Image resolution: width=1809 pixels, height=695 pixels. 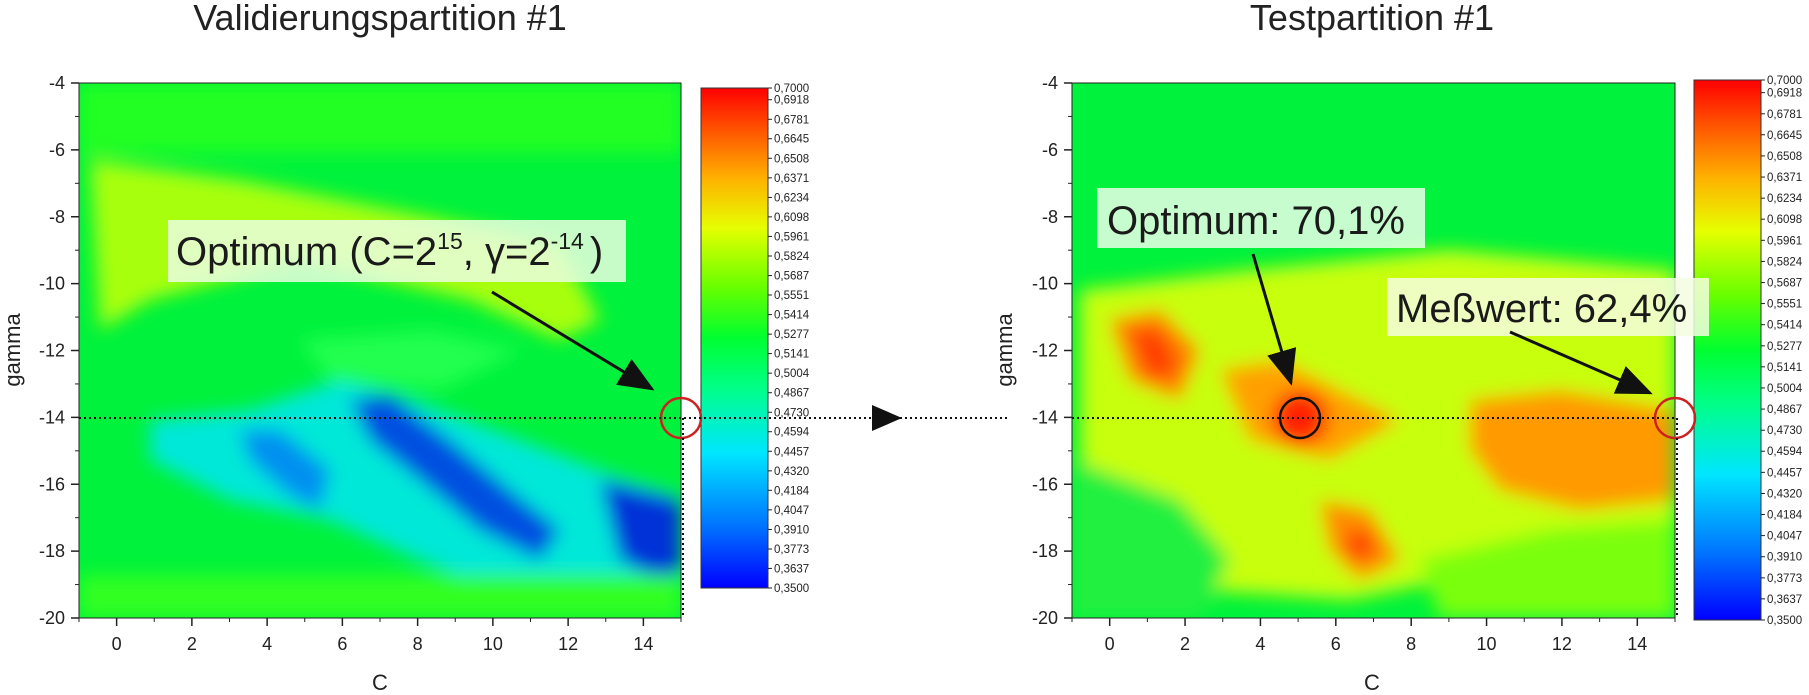 I want to click on right-cbtick-label: 0,6918, so click(x=1784, y=94).